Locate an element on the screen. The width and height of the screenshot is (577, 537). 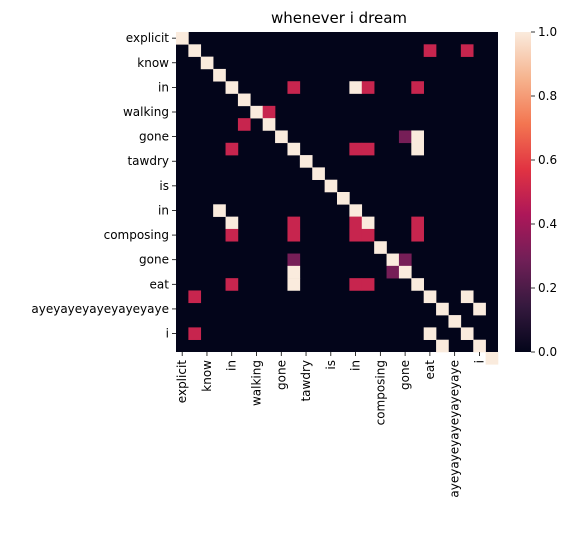
x-tick-label: tawdry is located at coordinates (306, 381).